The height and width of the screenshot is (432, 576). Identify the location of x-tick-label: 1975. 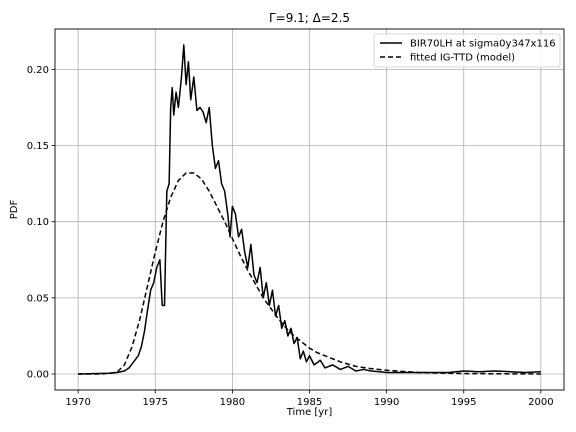
(155, 402).